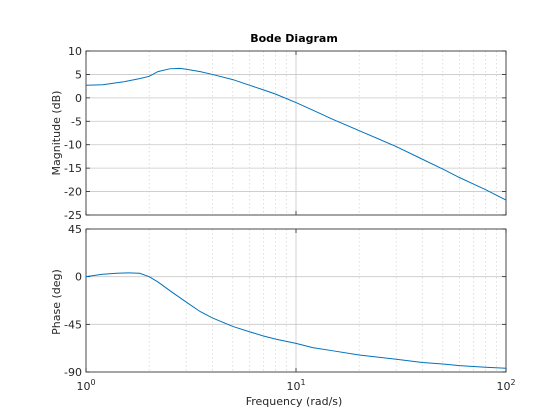 This screenshot has width=560, height=420. I want to click on y-tick-label: -25, so click(73, 215).